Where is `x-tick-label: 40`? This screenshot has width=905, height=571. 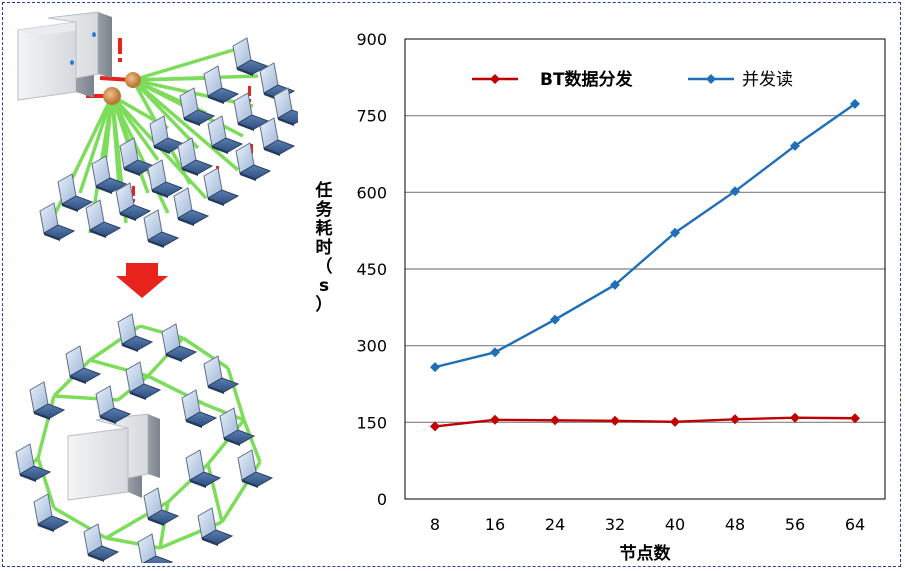 x-tick-label: 40 is located at coordinates (675, 524).